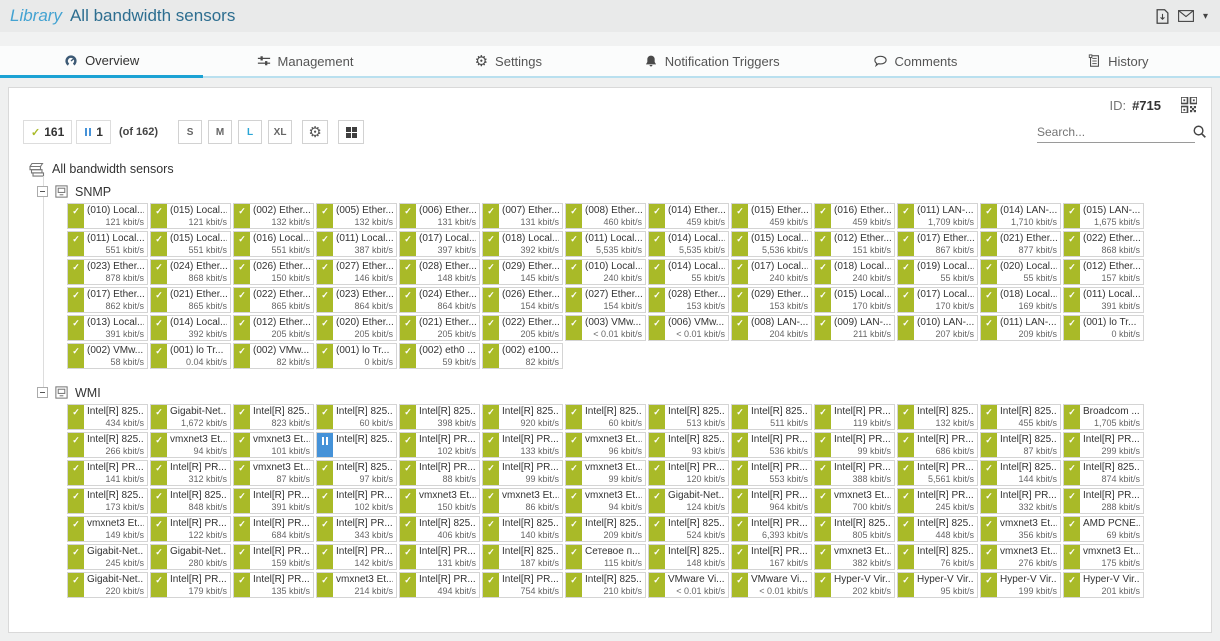 This screenshot has width=1220, height=641. I want to click on dropdown-caret-icon: ▾, so click(1205, 16).